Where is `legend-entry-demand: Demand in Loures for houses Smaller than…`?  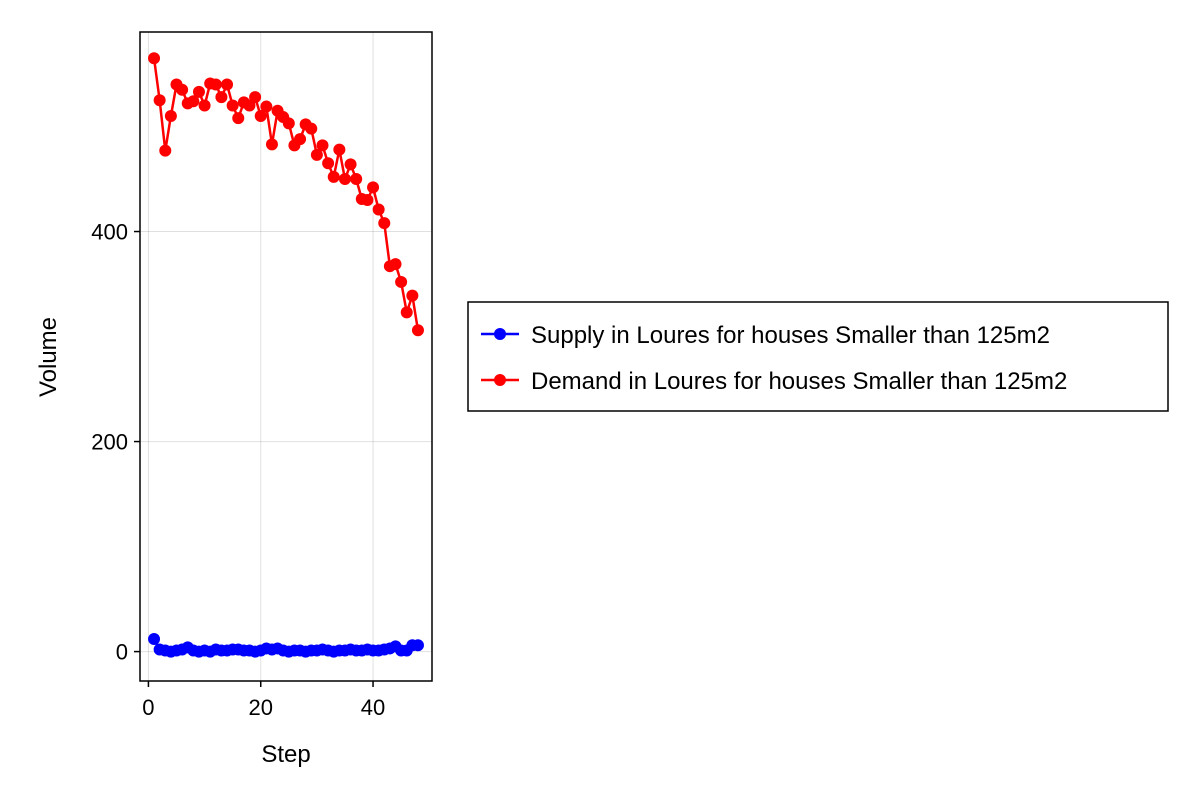
legend-entry-demand: Demand in Loures for houses Smaller than… is located at coordinates (774, 381).